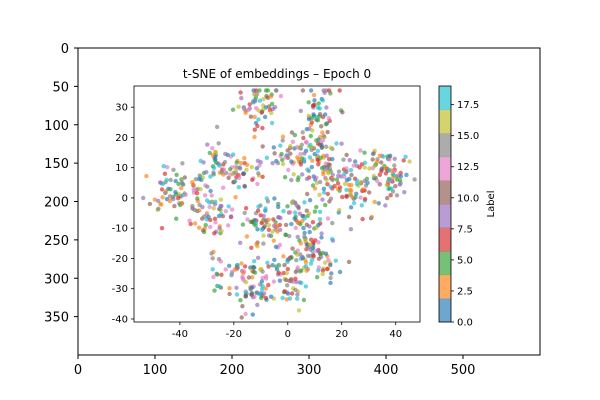 The height and width of the screenshot is (400, 600). Describe the element at coordinates (468, 198) in the screenshot. I see `colorbar-tick-label: 10.0` at that location.